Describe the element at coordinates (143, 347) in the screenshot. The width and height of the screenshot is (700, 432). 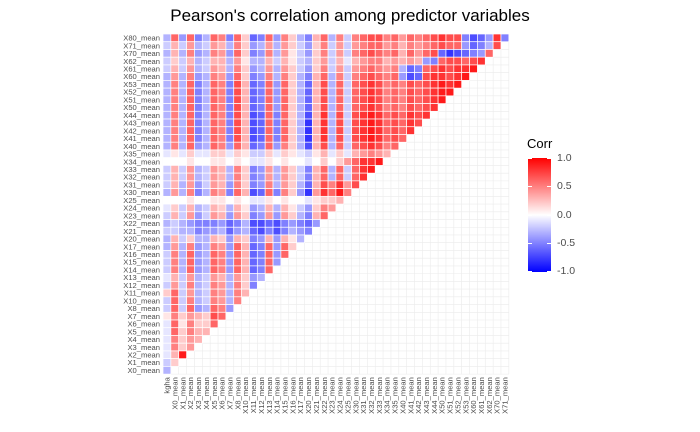
I see `row-label: X3_mean` at that location.